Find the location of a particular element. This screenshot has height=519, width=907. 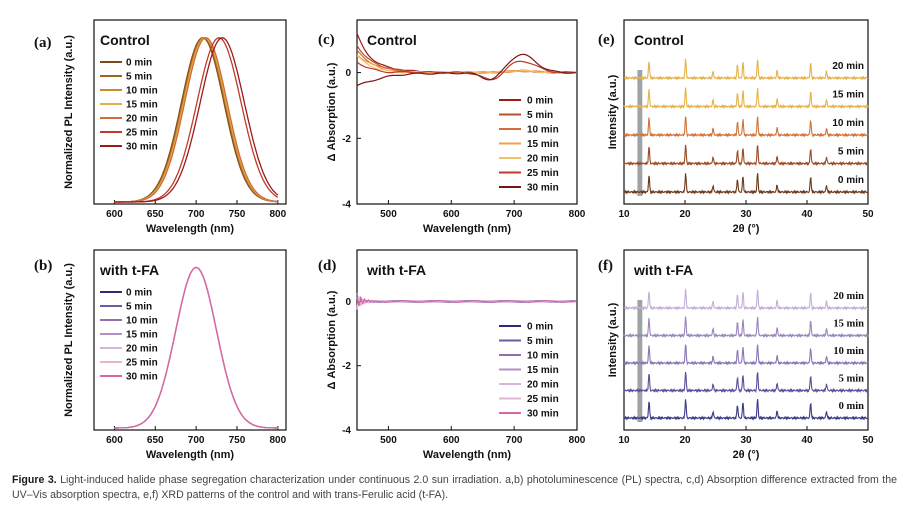

panel-label-b: (b) is located at coordinates (43, 266).